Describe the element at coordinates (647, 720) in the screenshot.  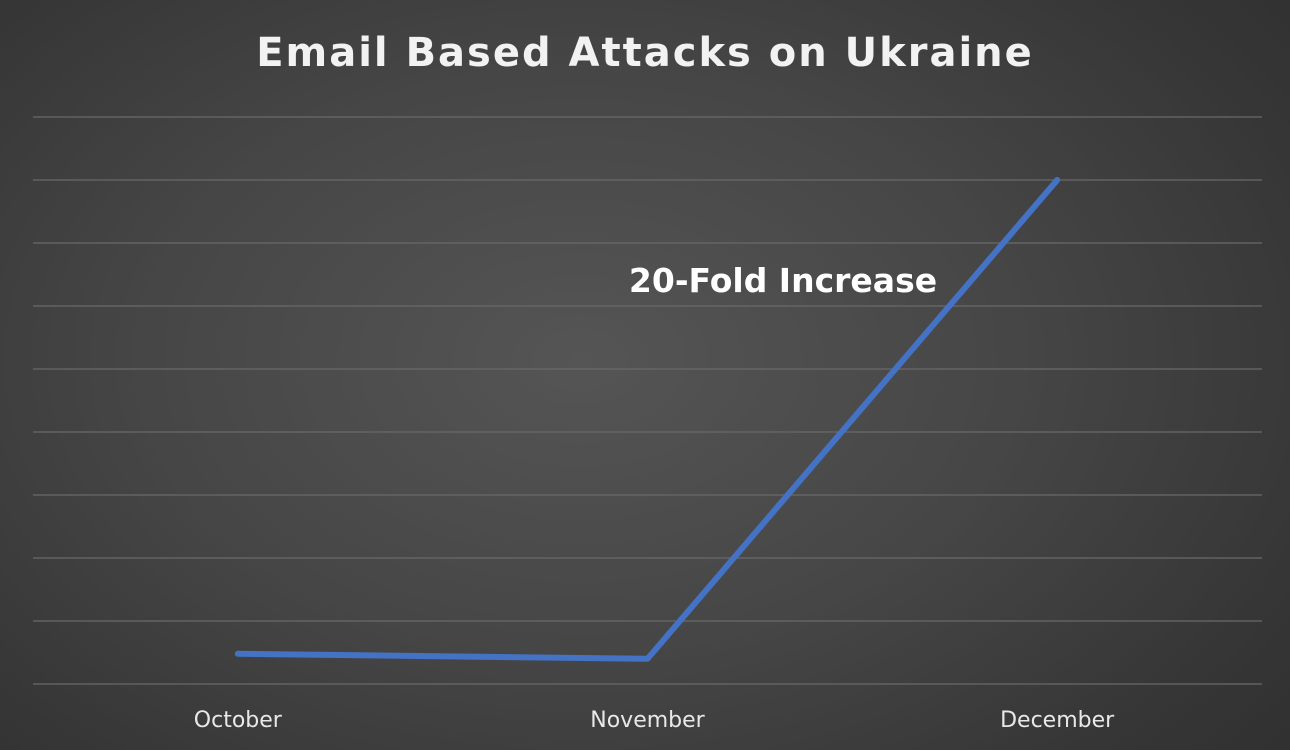
I see `x-tick-label: November` at that location.